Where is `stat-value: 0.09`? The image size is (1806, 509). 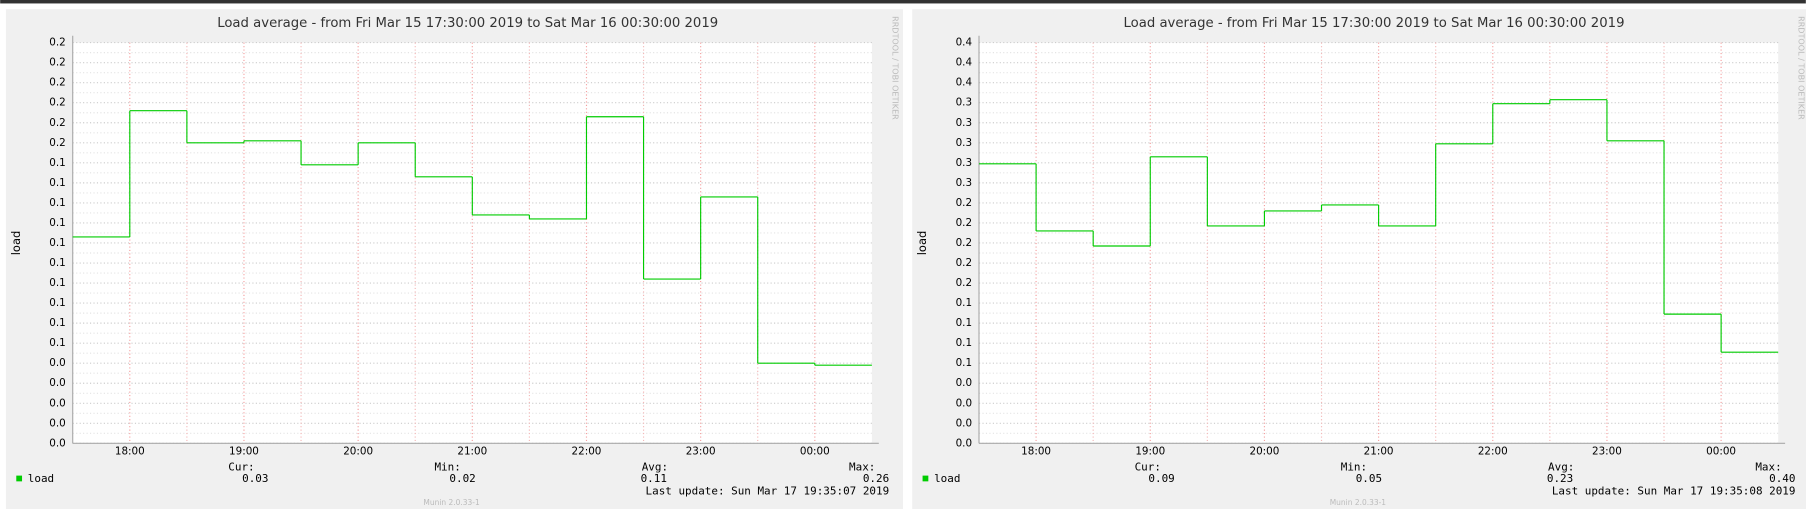
stat-value: 0.09 is located at coordinates (1161, 478).